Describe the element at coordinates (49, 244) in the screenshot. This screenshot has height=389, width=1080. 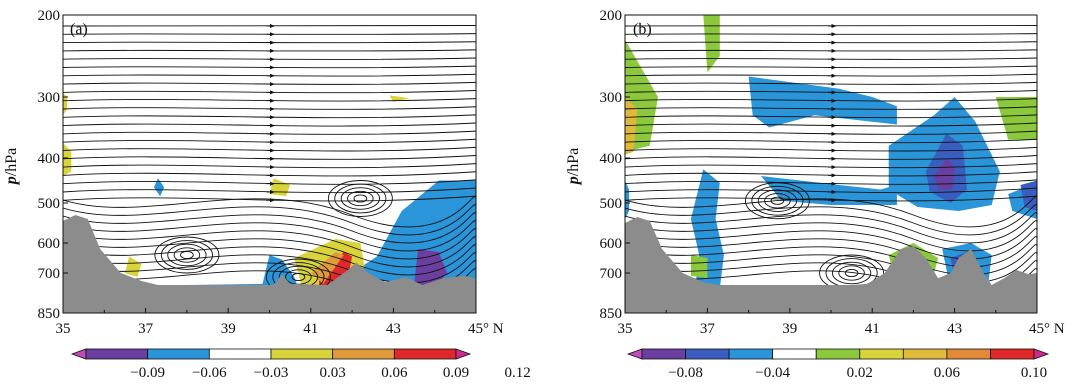
I see `y-tick-label: 600` at that location.